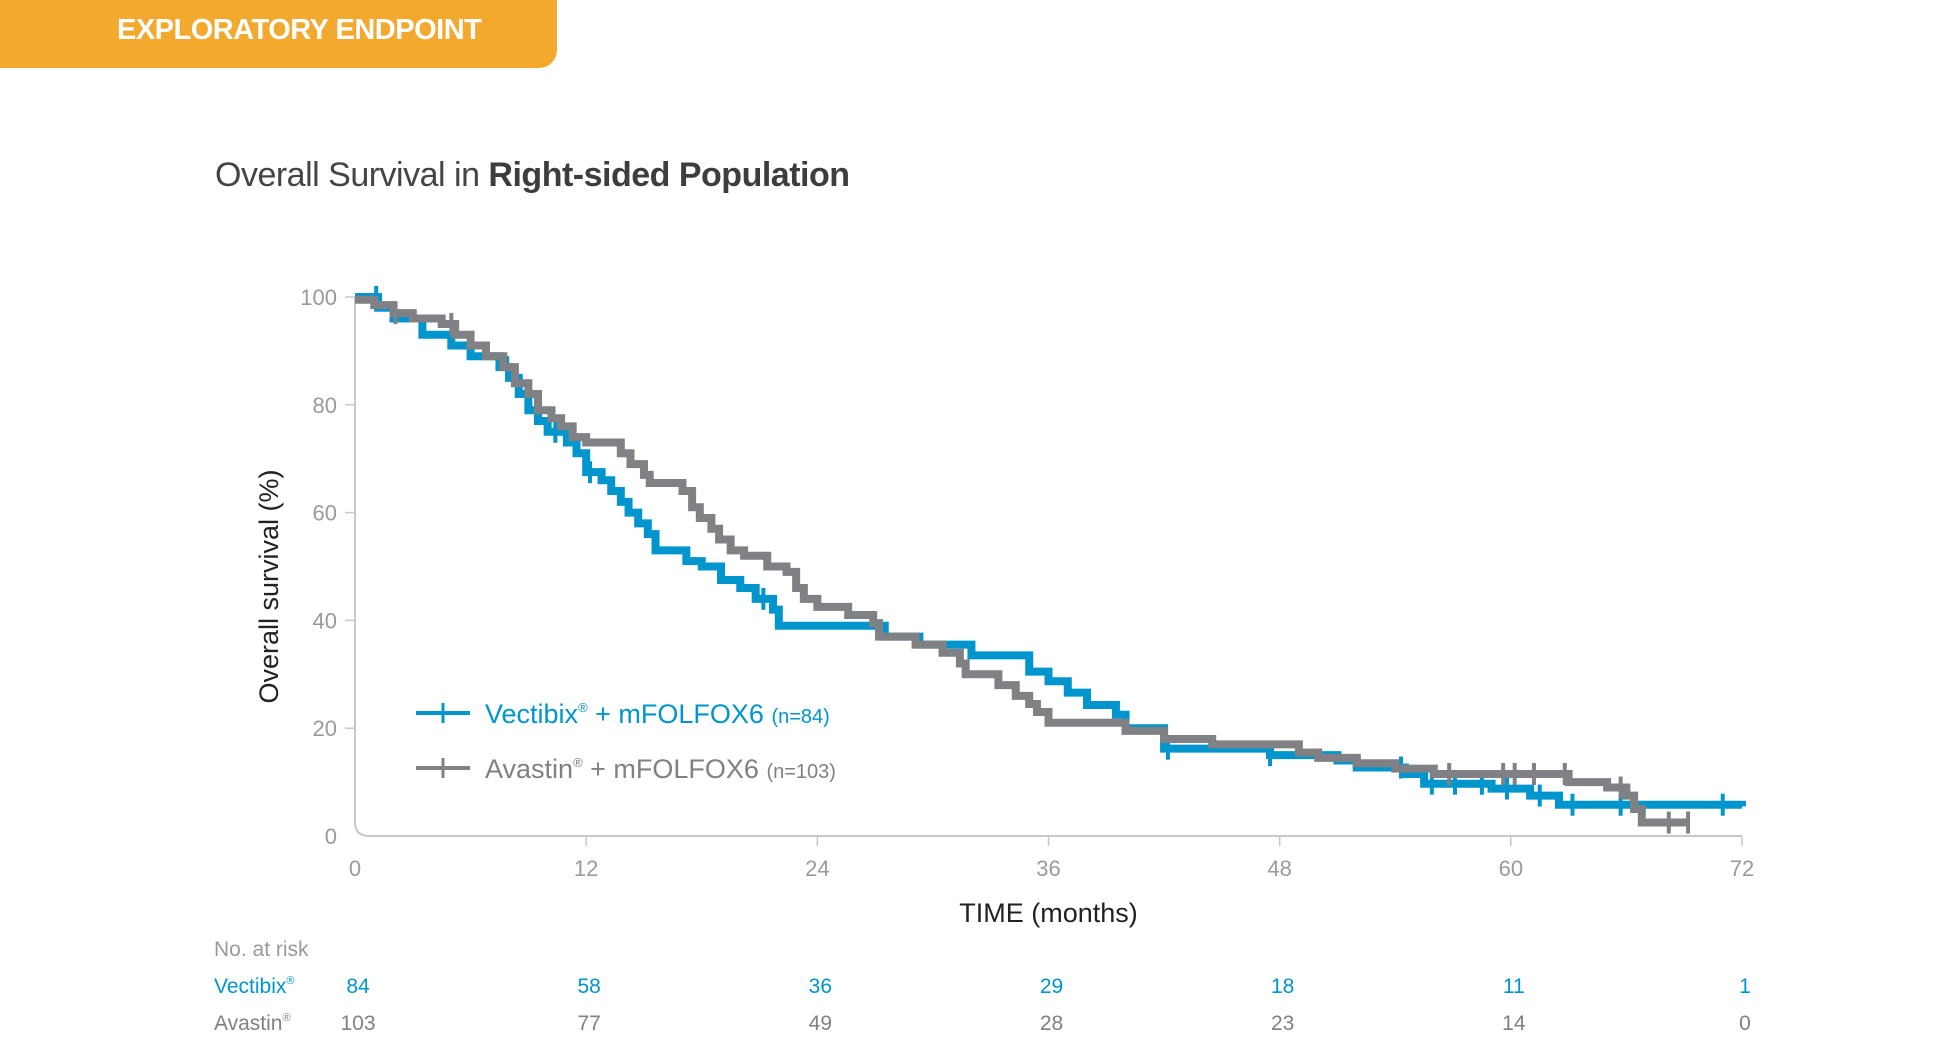 The image size is (1946, 1042). Describe the element at coordinates (1279, 868) in the screenshot. I see `x-tick-label: 48` at that location.